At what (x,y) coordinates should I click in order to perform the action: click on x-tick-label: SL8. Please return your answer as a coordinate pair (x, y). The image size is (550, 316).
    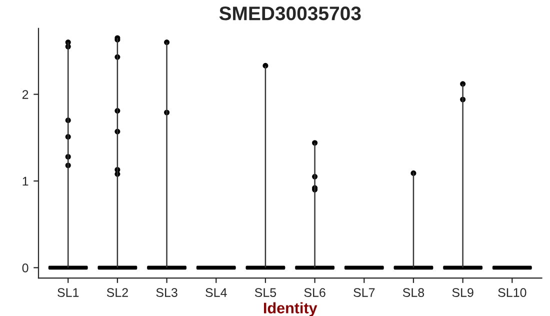
    Looking at the image, I should click on (413, 292).